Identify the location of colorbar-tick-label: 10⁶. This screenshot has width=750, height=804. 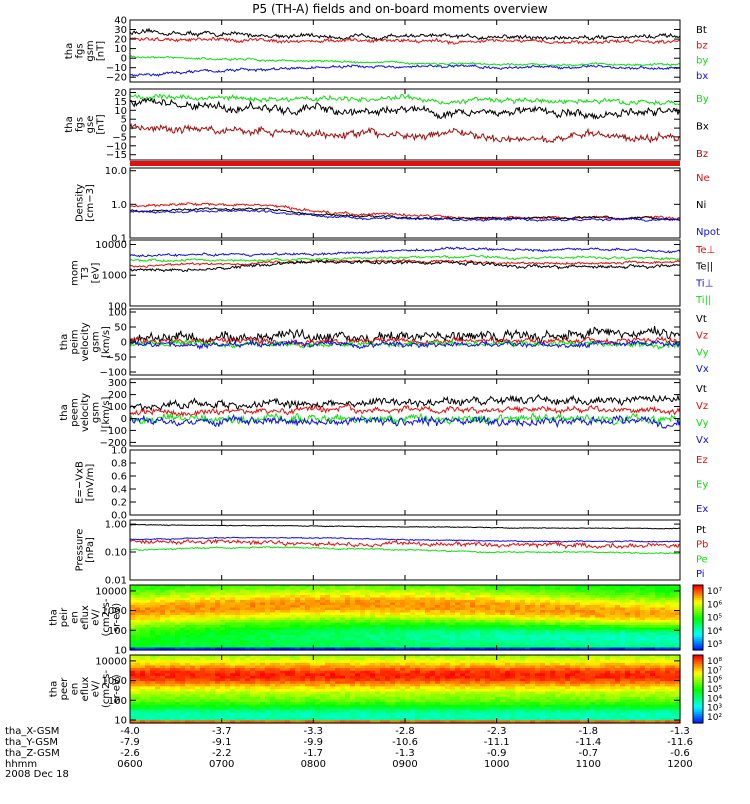
(714, 605).